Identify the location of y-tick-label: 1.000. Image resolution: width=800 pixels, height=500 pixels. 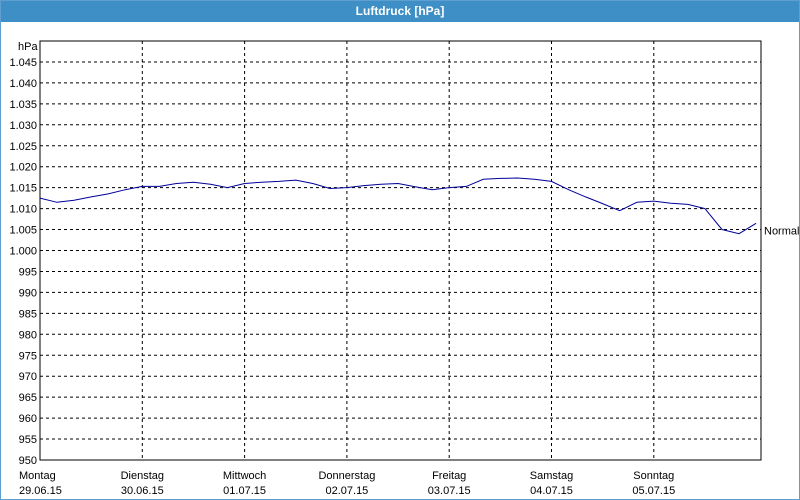
(23, 252).